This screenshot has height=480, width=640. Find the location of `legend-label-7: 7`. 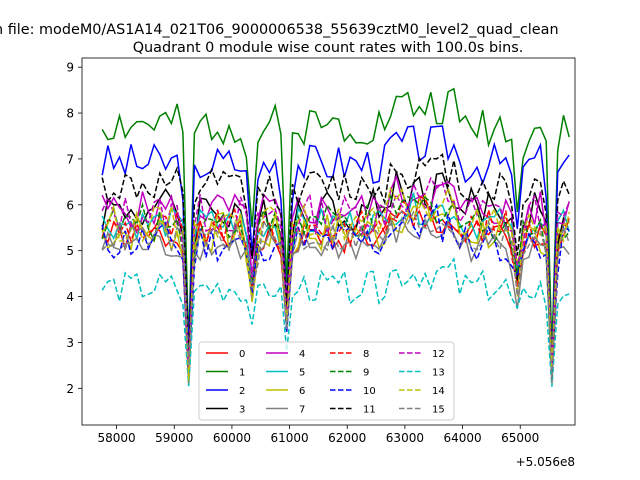

legend-label-7: 7 is located at coordinates (302, 410).